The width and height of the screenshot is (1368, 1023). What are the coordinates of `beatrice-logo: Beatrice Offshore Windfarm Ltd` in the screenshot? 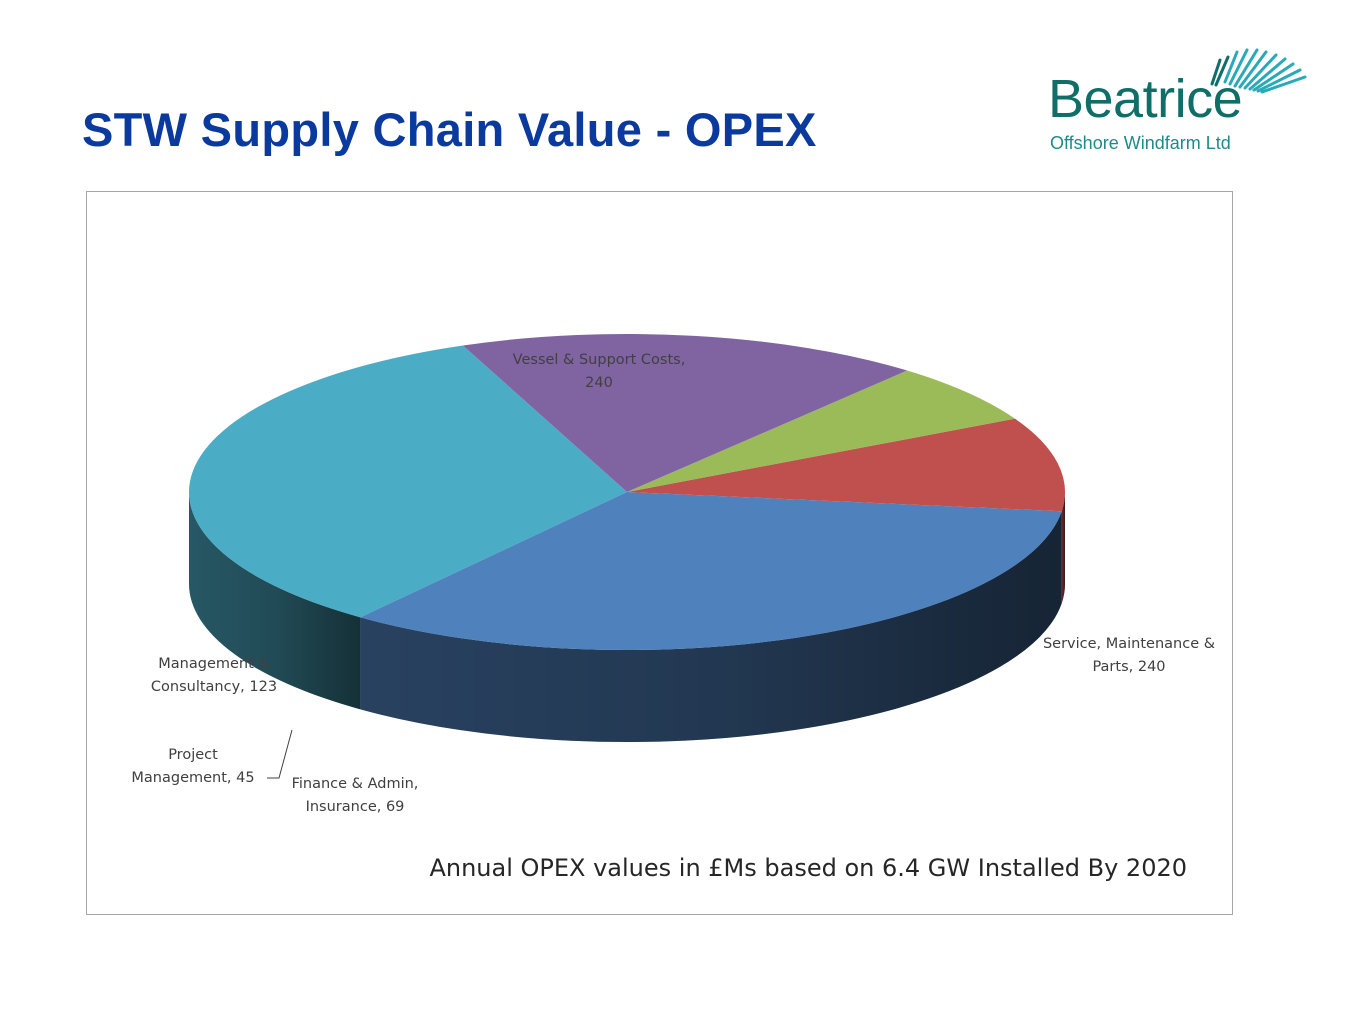 It's located at (1185, 102).